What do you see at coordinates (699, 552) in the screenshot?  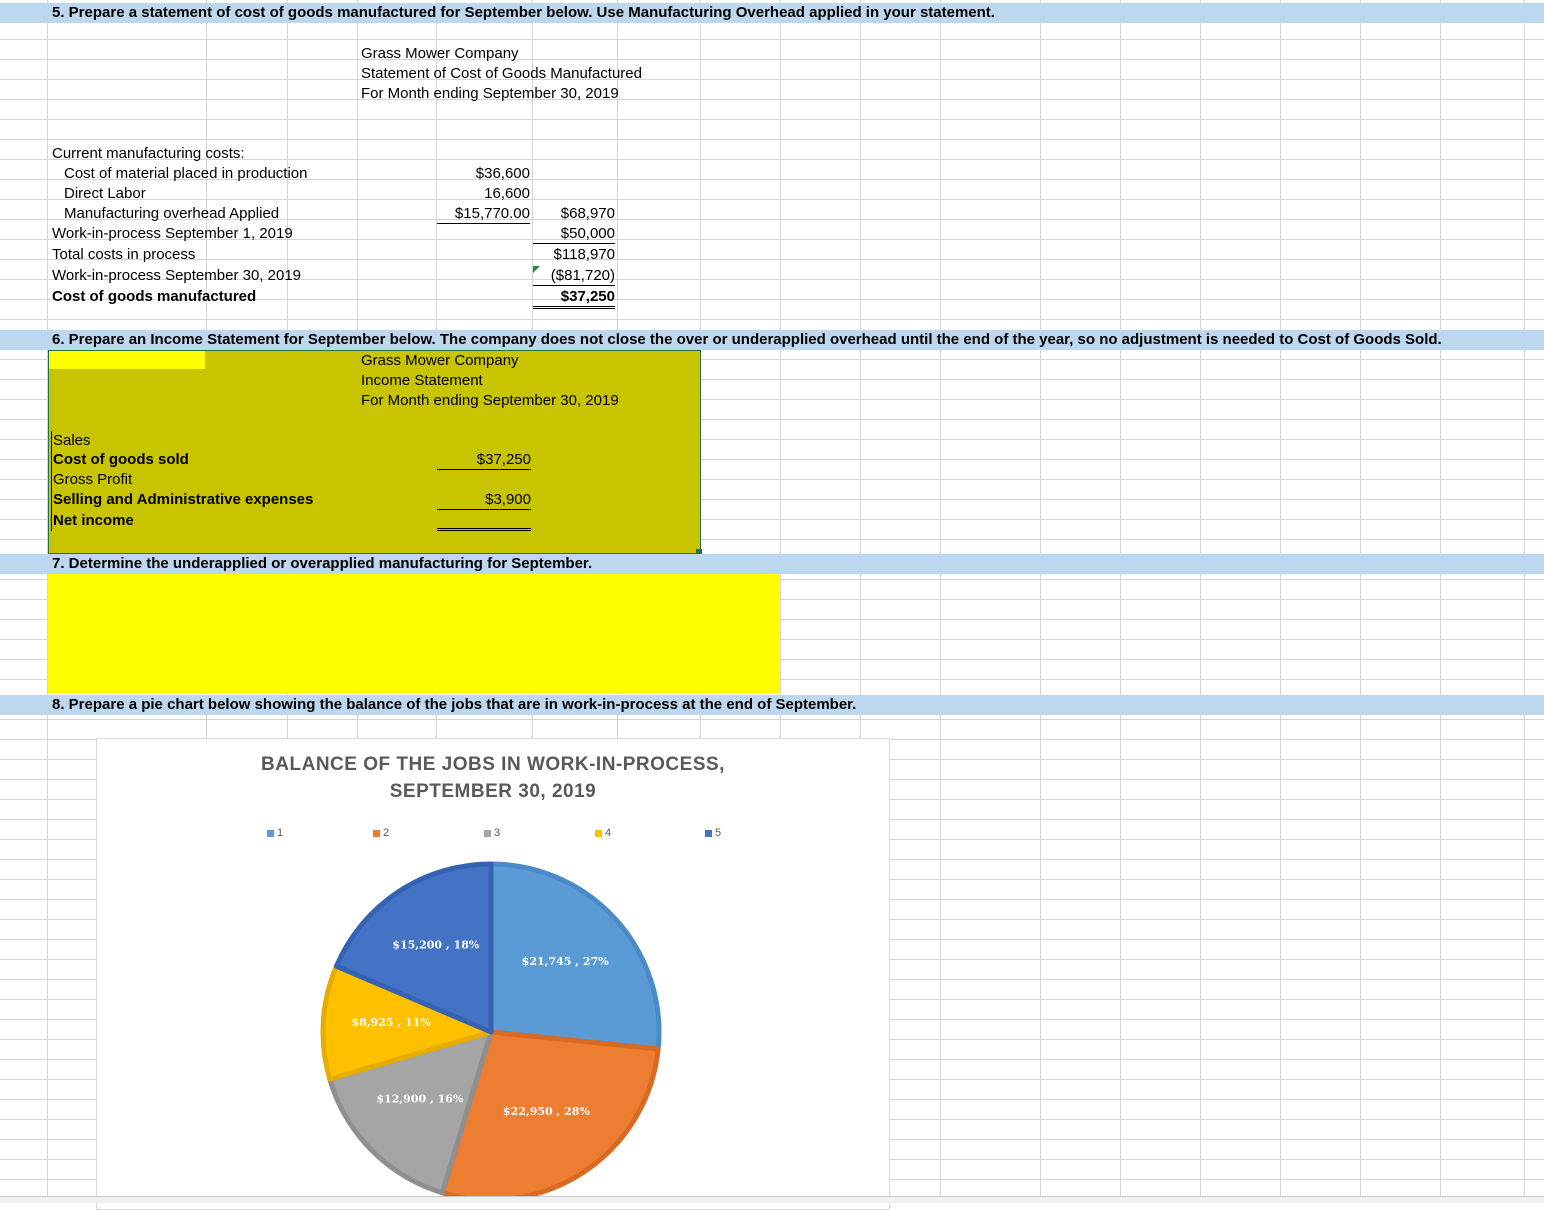 I see `fill-handle` at bounding box center [699, 552].